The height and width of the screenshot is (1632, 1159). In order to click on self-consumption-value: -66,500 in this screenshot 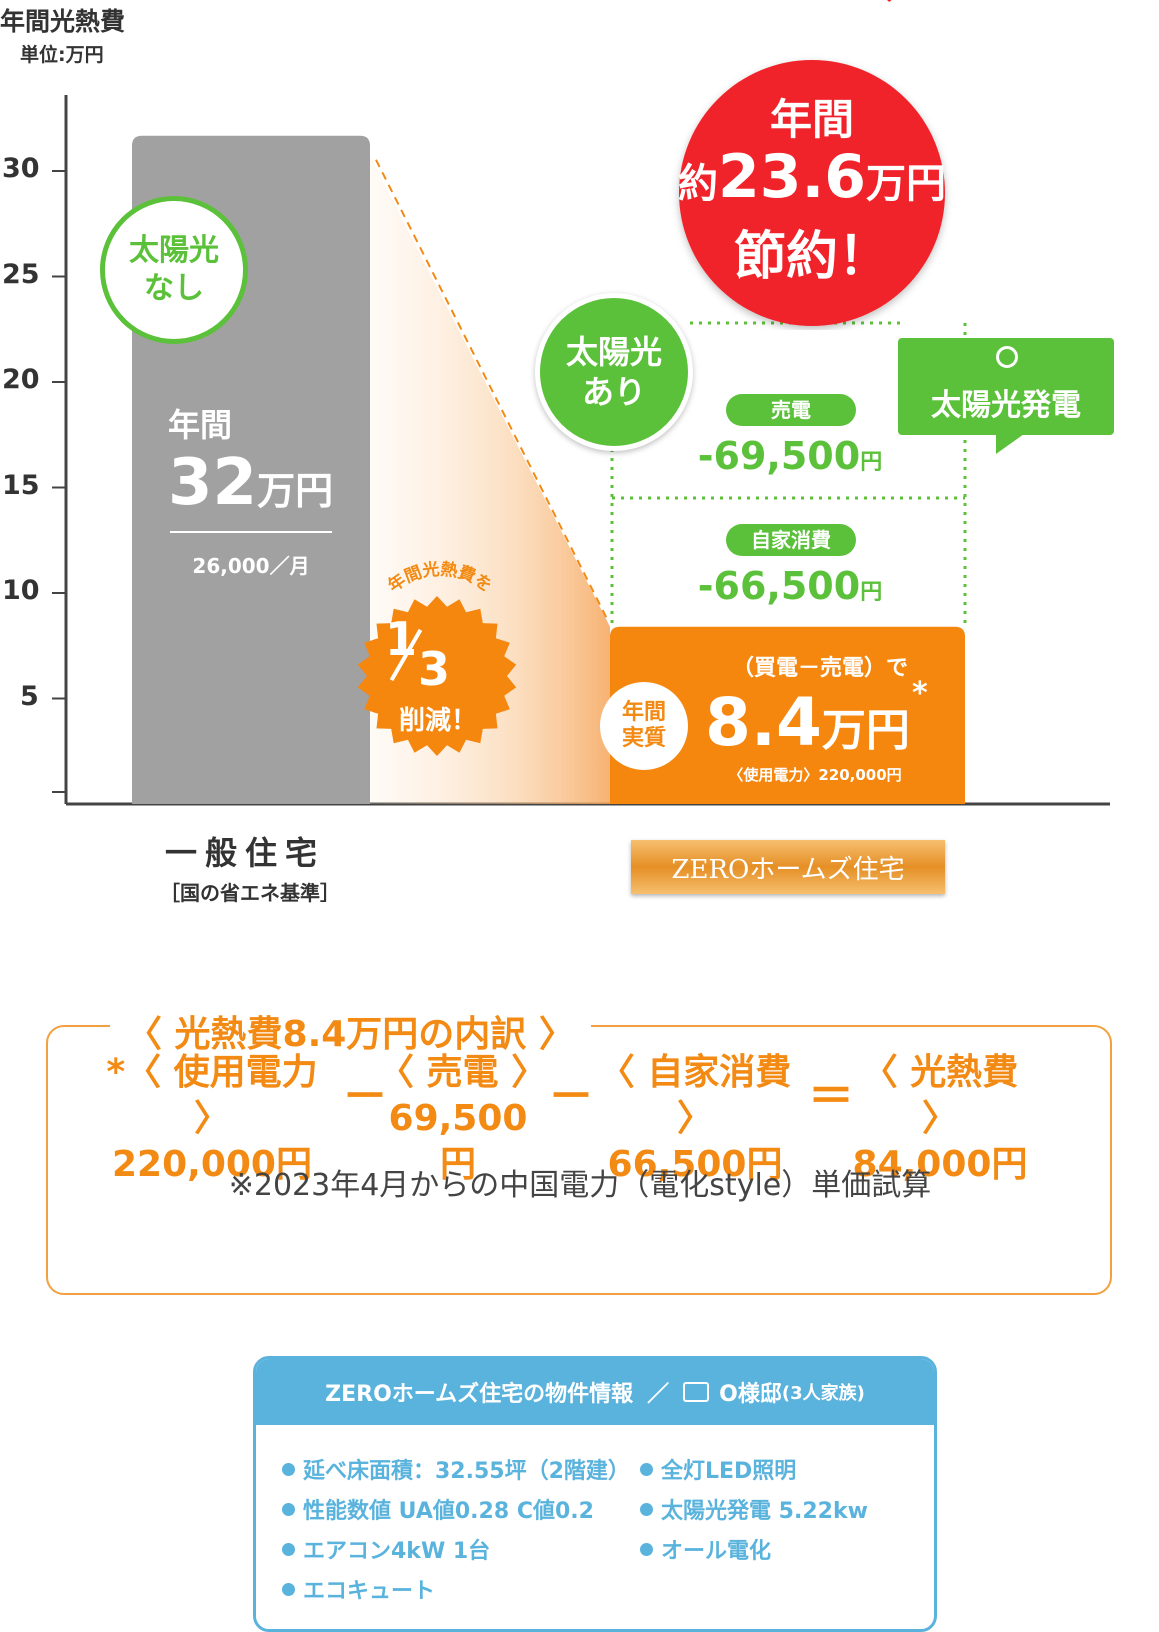, I will do `click(779, 586)`.